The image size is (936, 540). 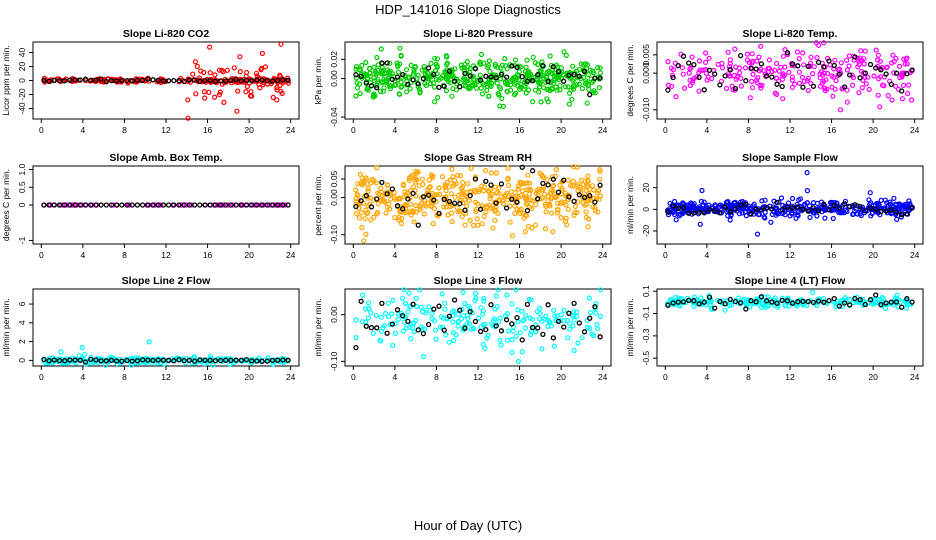 I want to click on x-tick-label: 8, so click(x=436, y=377).